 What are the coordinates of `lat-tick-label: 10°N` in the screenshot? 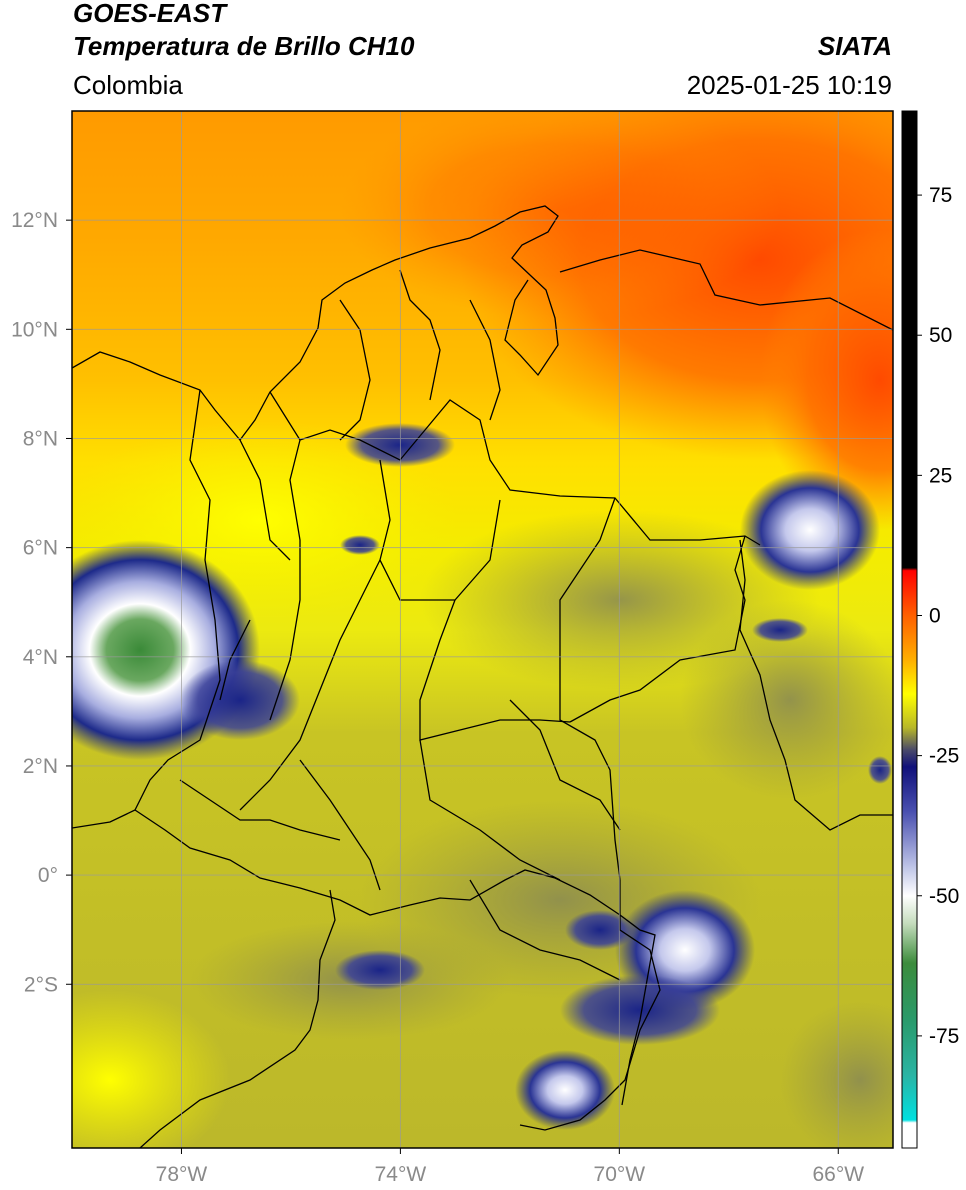 It's located at (34, 329).